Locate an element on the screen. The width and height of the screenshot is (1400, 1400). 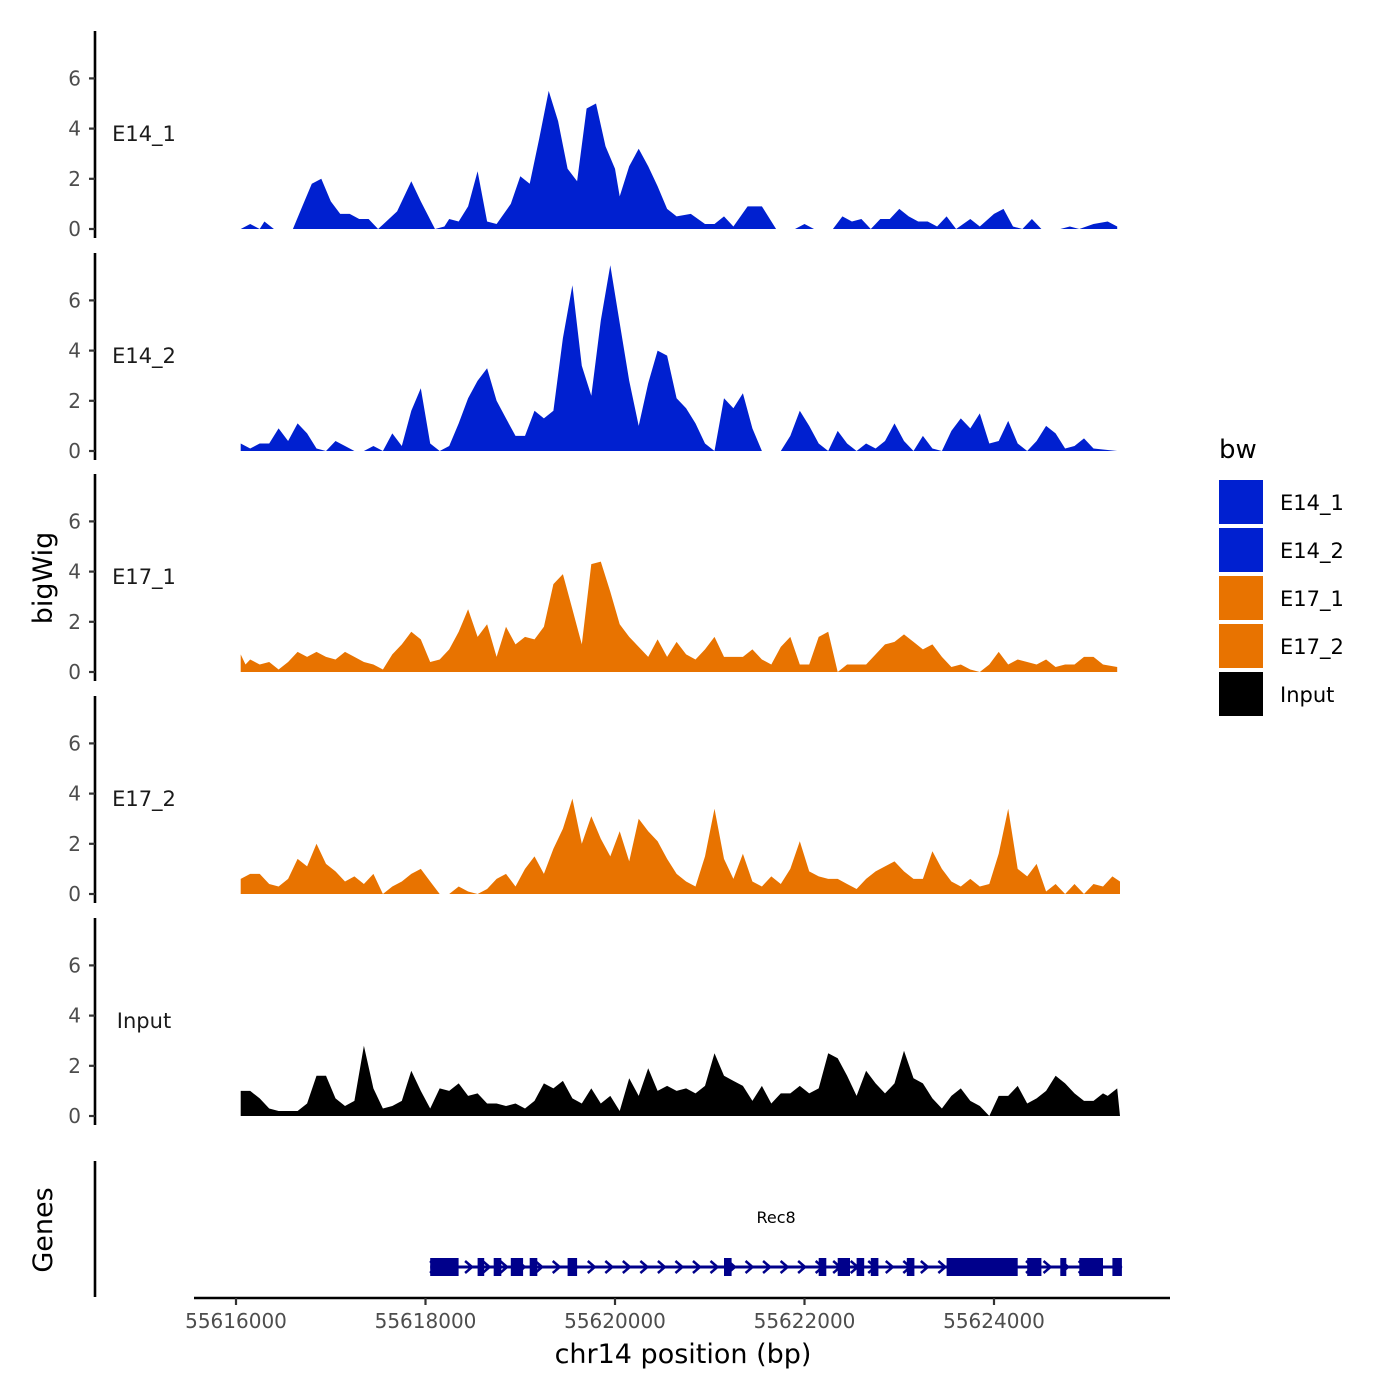
track-Input: 0 2 4 6 Input is located at coordinates (594, 1023).